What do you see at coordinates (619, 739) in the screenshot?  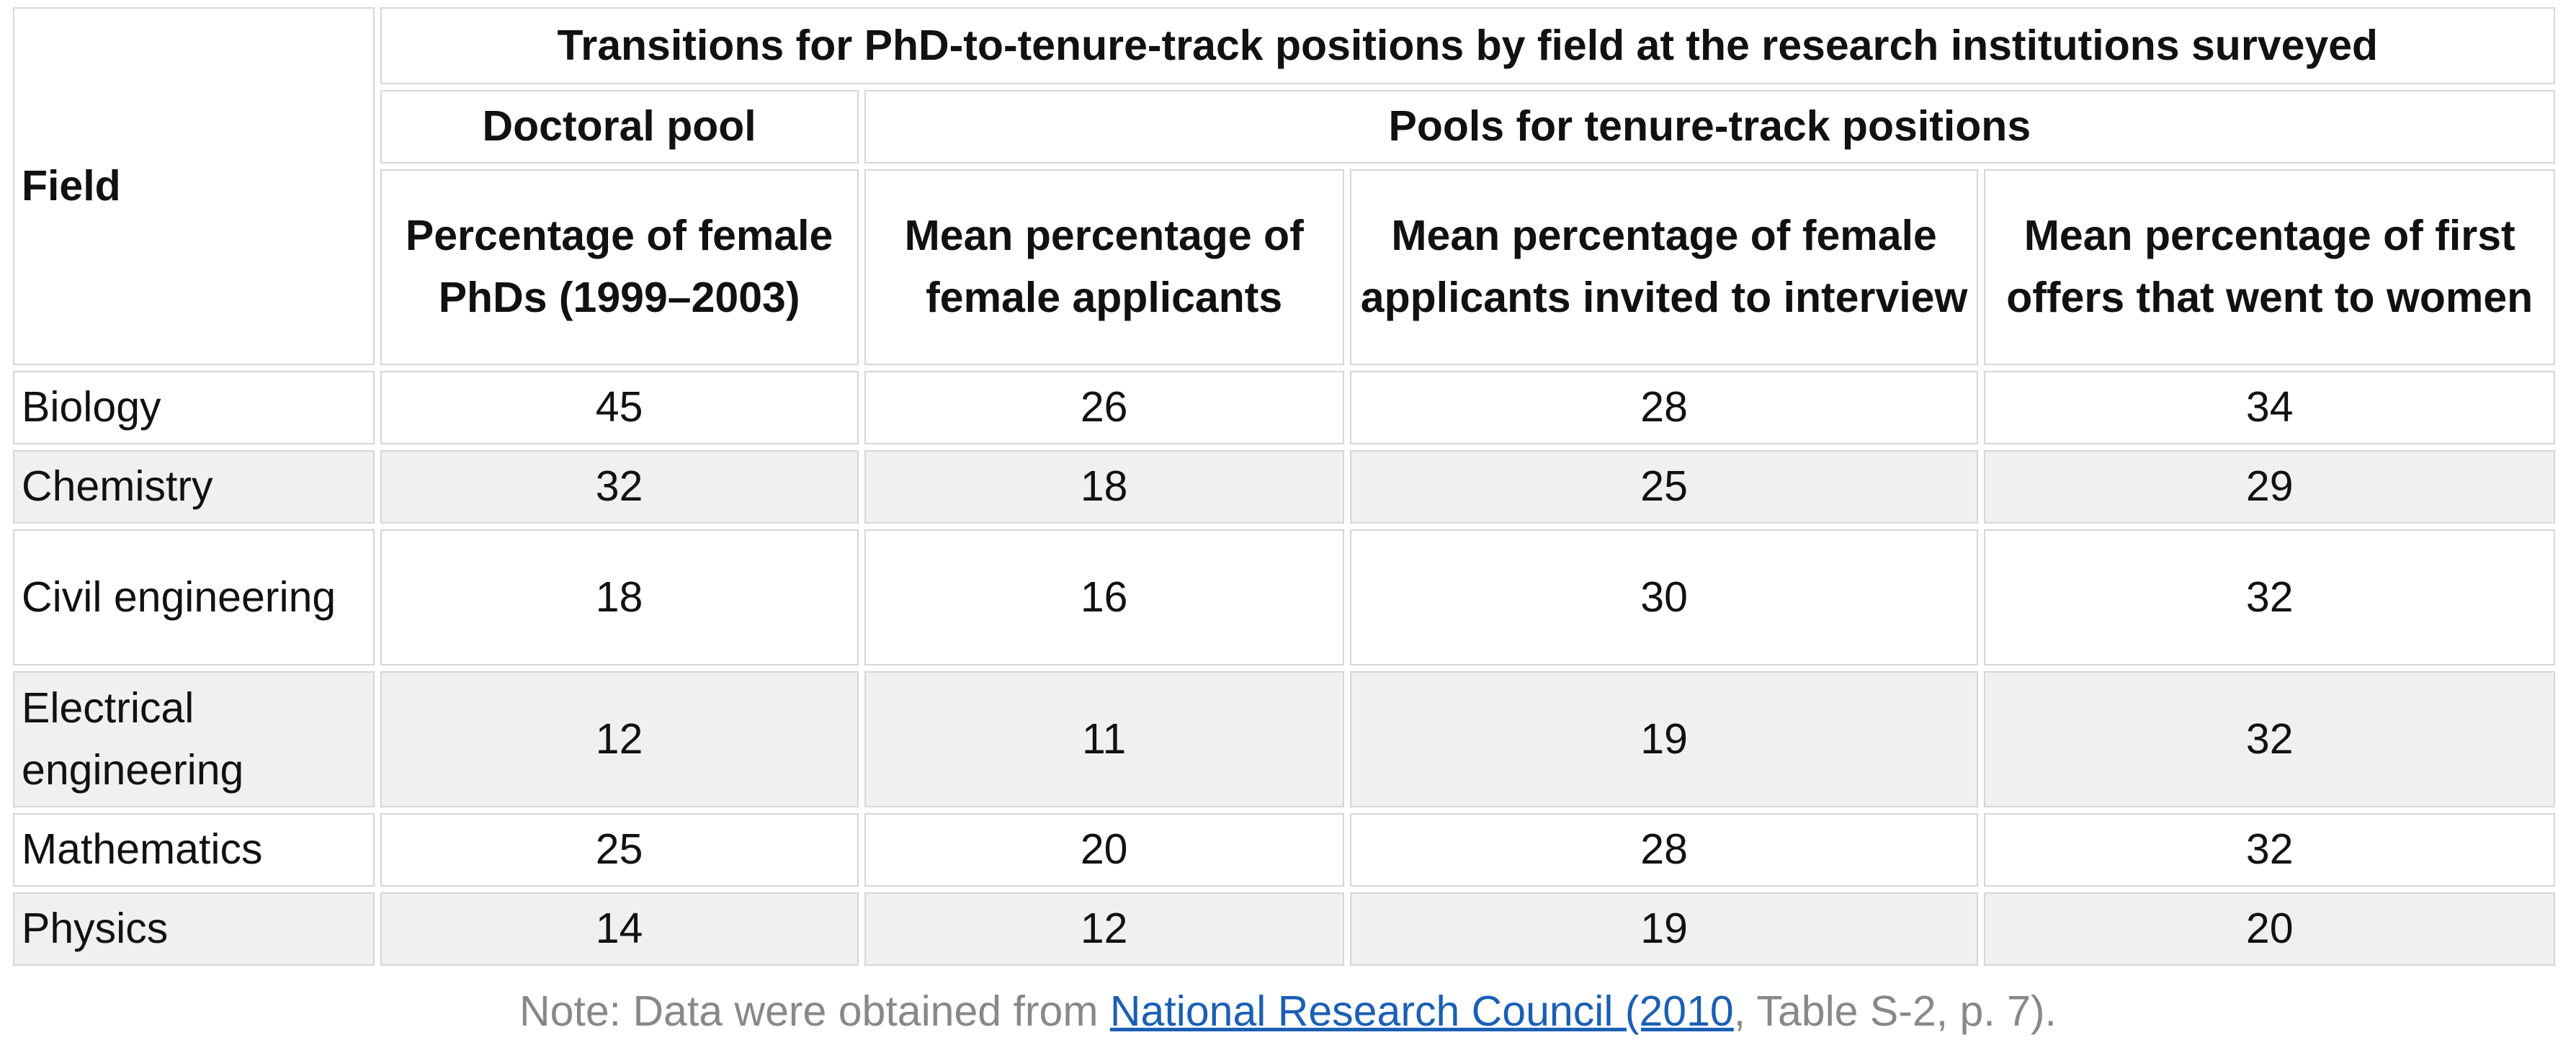 I see `cell-female-phds: 12` at bounding box center [619, 739].